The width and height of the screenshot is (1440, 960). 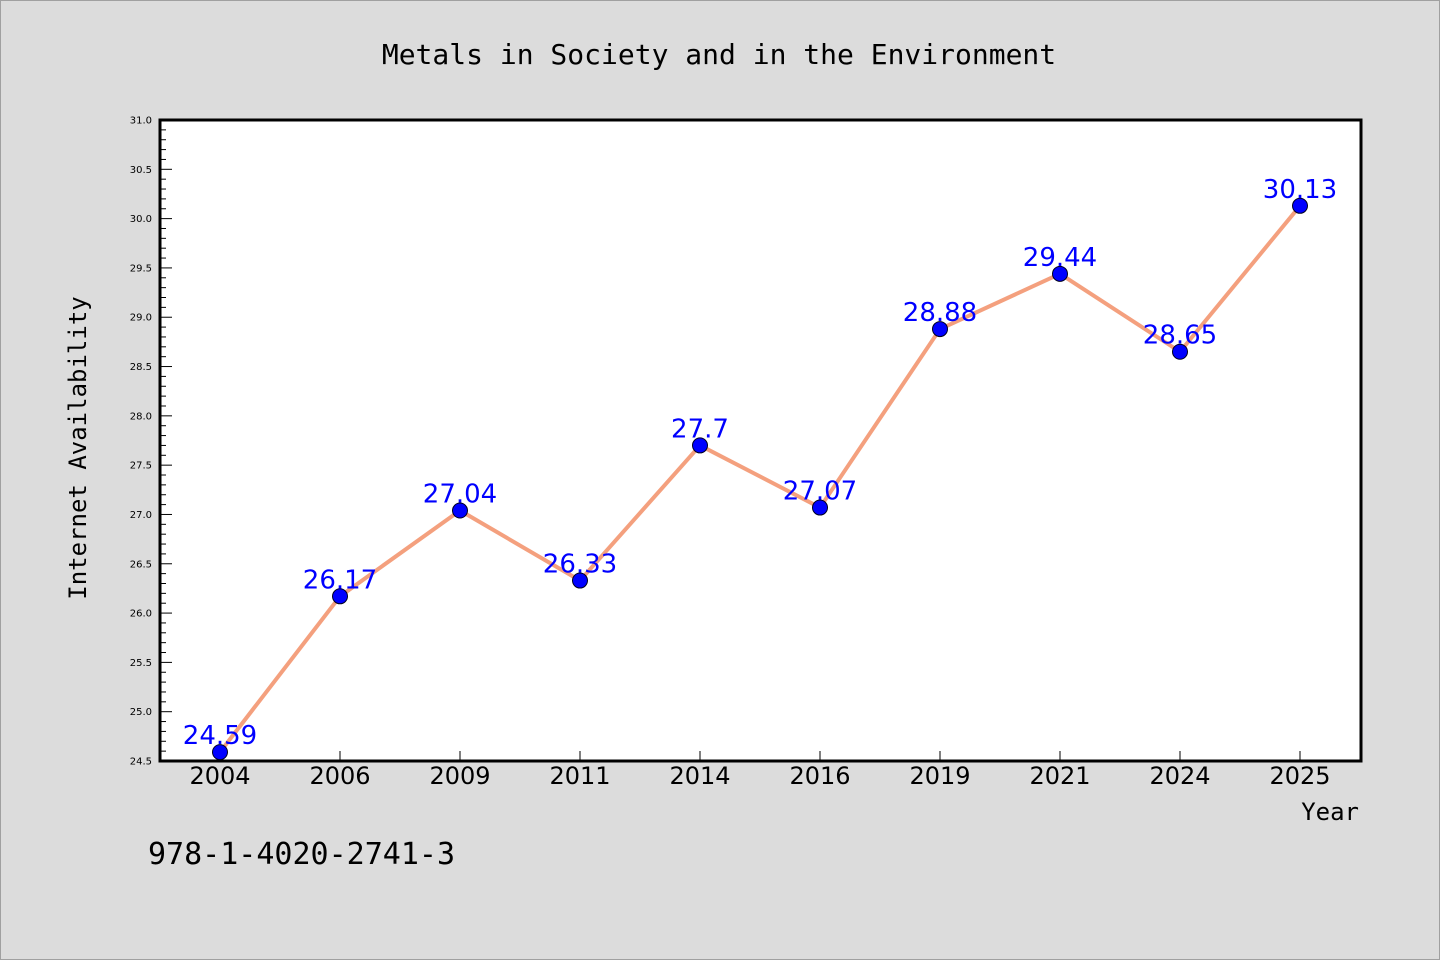 I want to click on x-tick-label: 2011, so click(x=579, y=776).